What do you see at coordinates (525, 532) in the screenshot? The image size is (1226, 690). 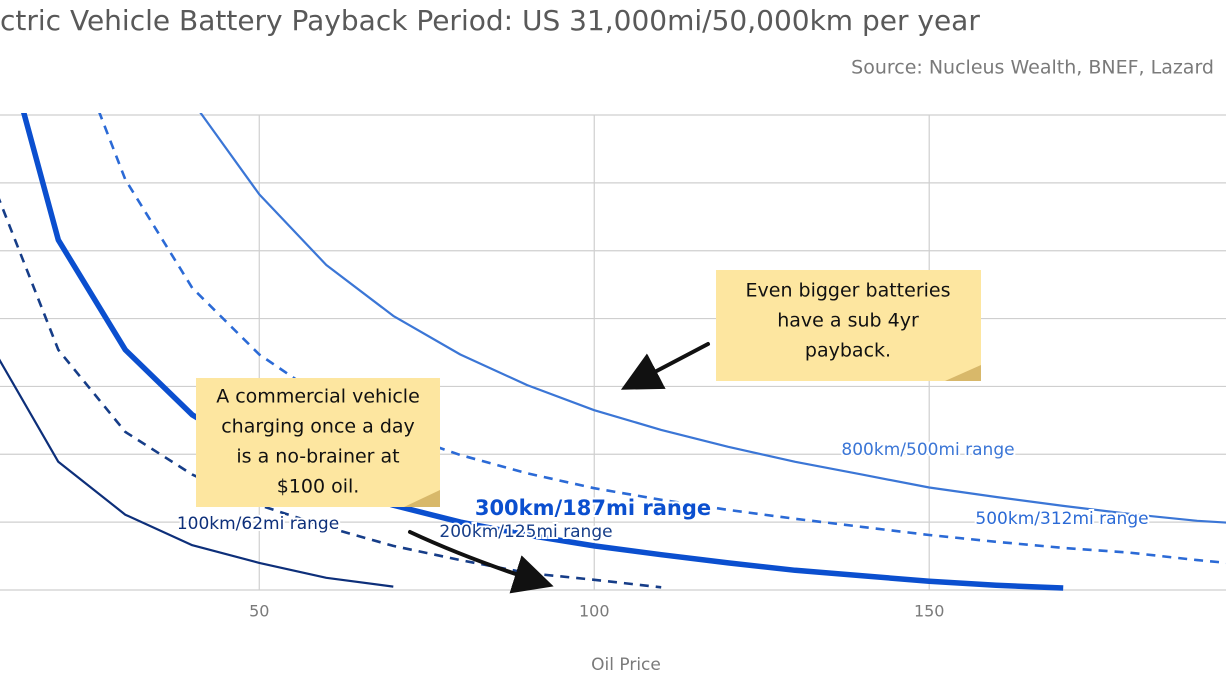 I see `series-label: 200km/125mi range` at bounding box center [525, 532].